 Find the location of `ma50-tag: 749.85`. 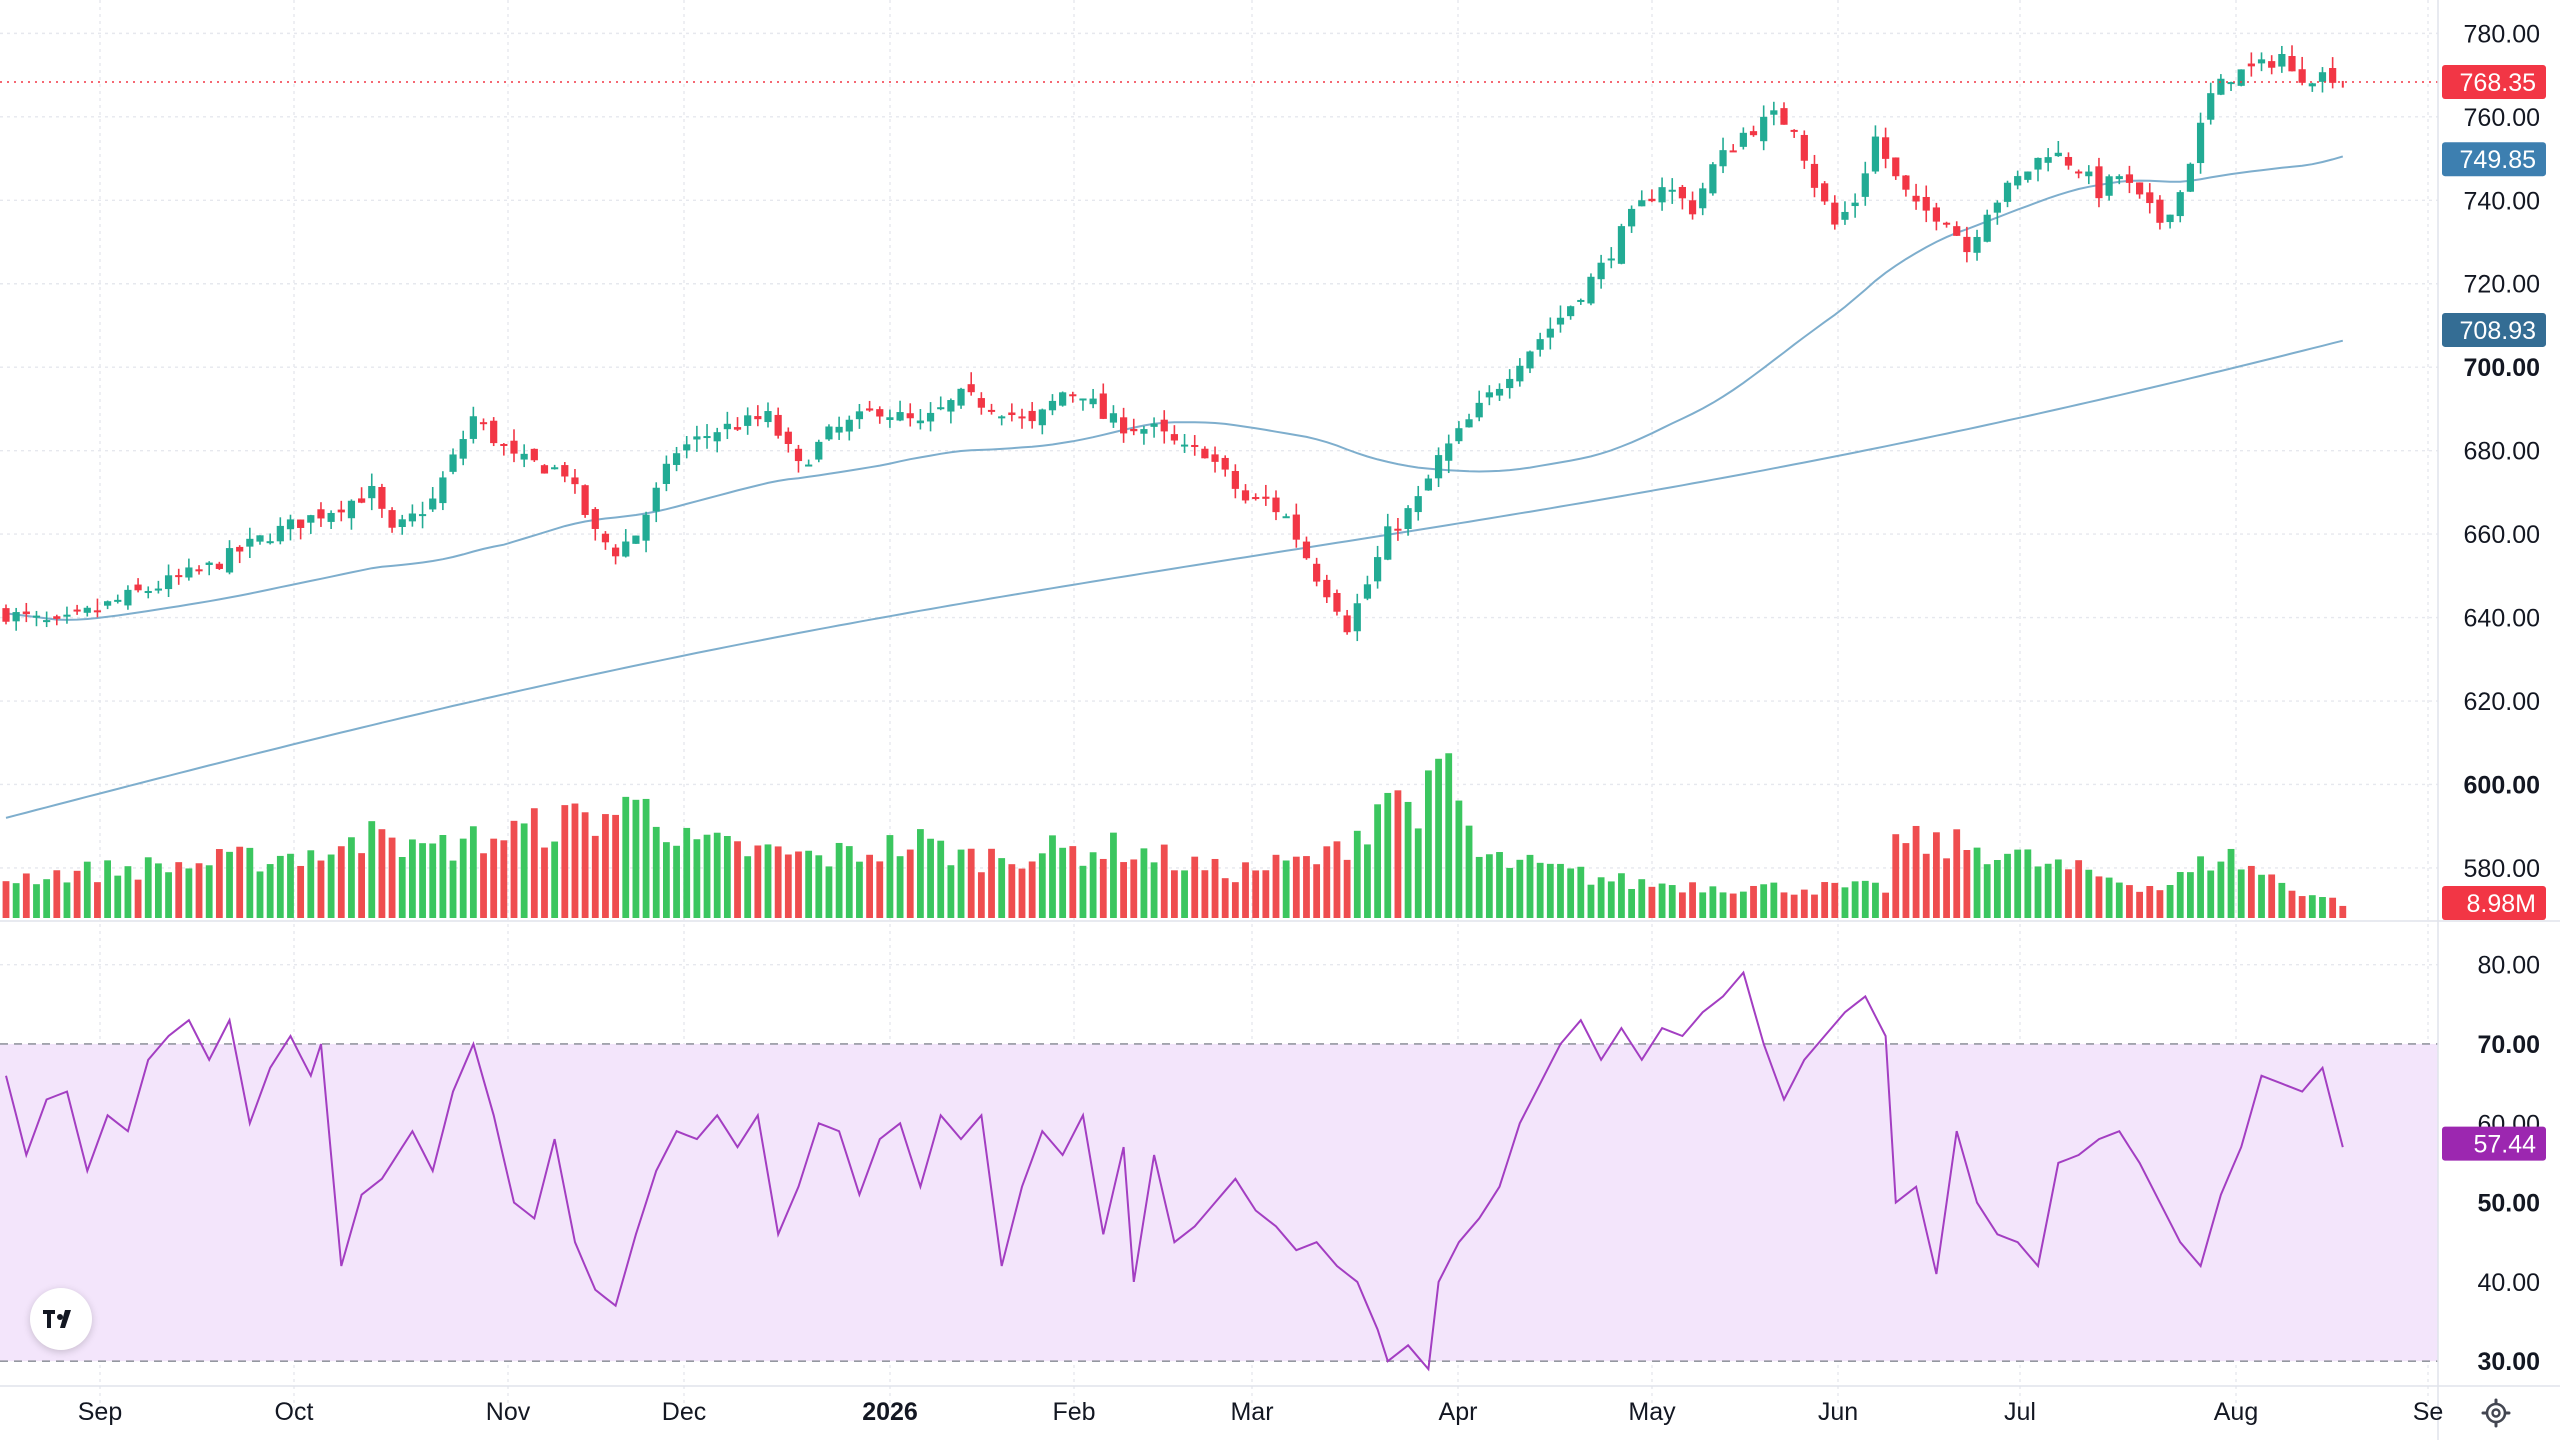

ma50-tag: 749.85 is located at coordinates (2498, 160).